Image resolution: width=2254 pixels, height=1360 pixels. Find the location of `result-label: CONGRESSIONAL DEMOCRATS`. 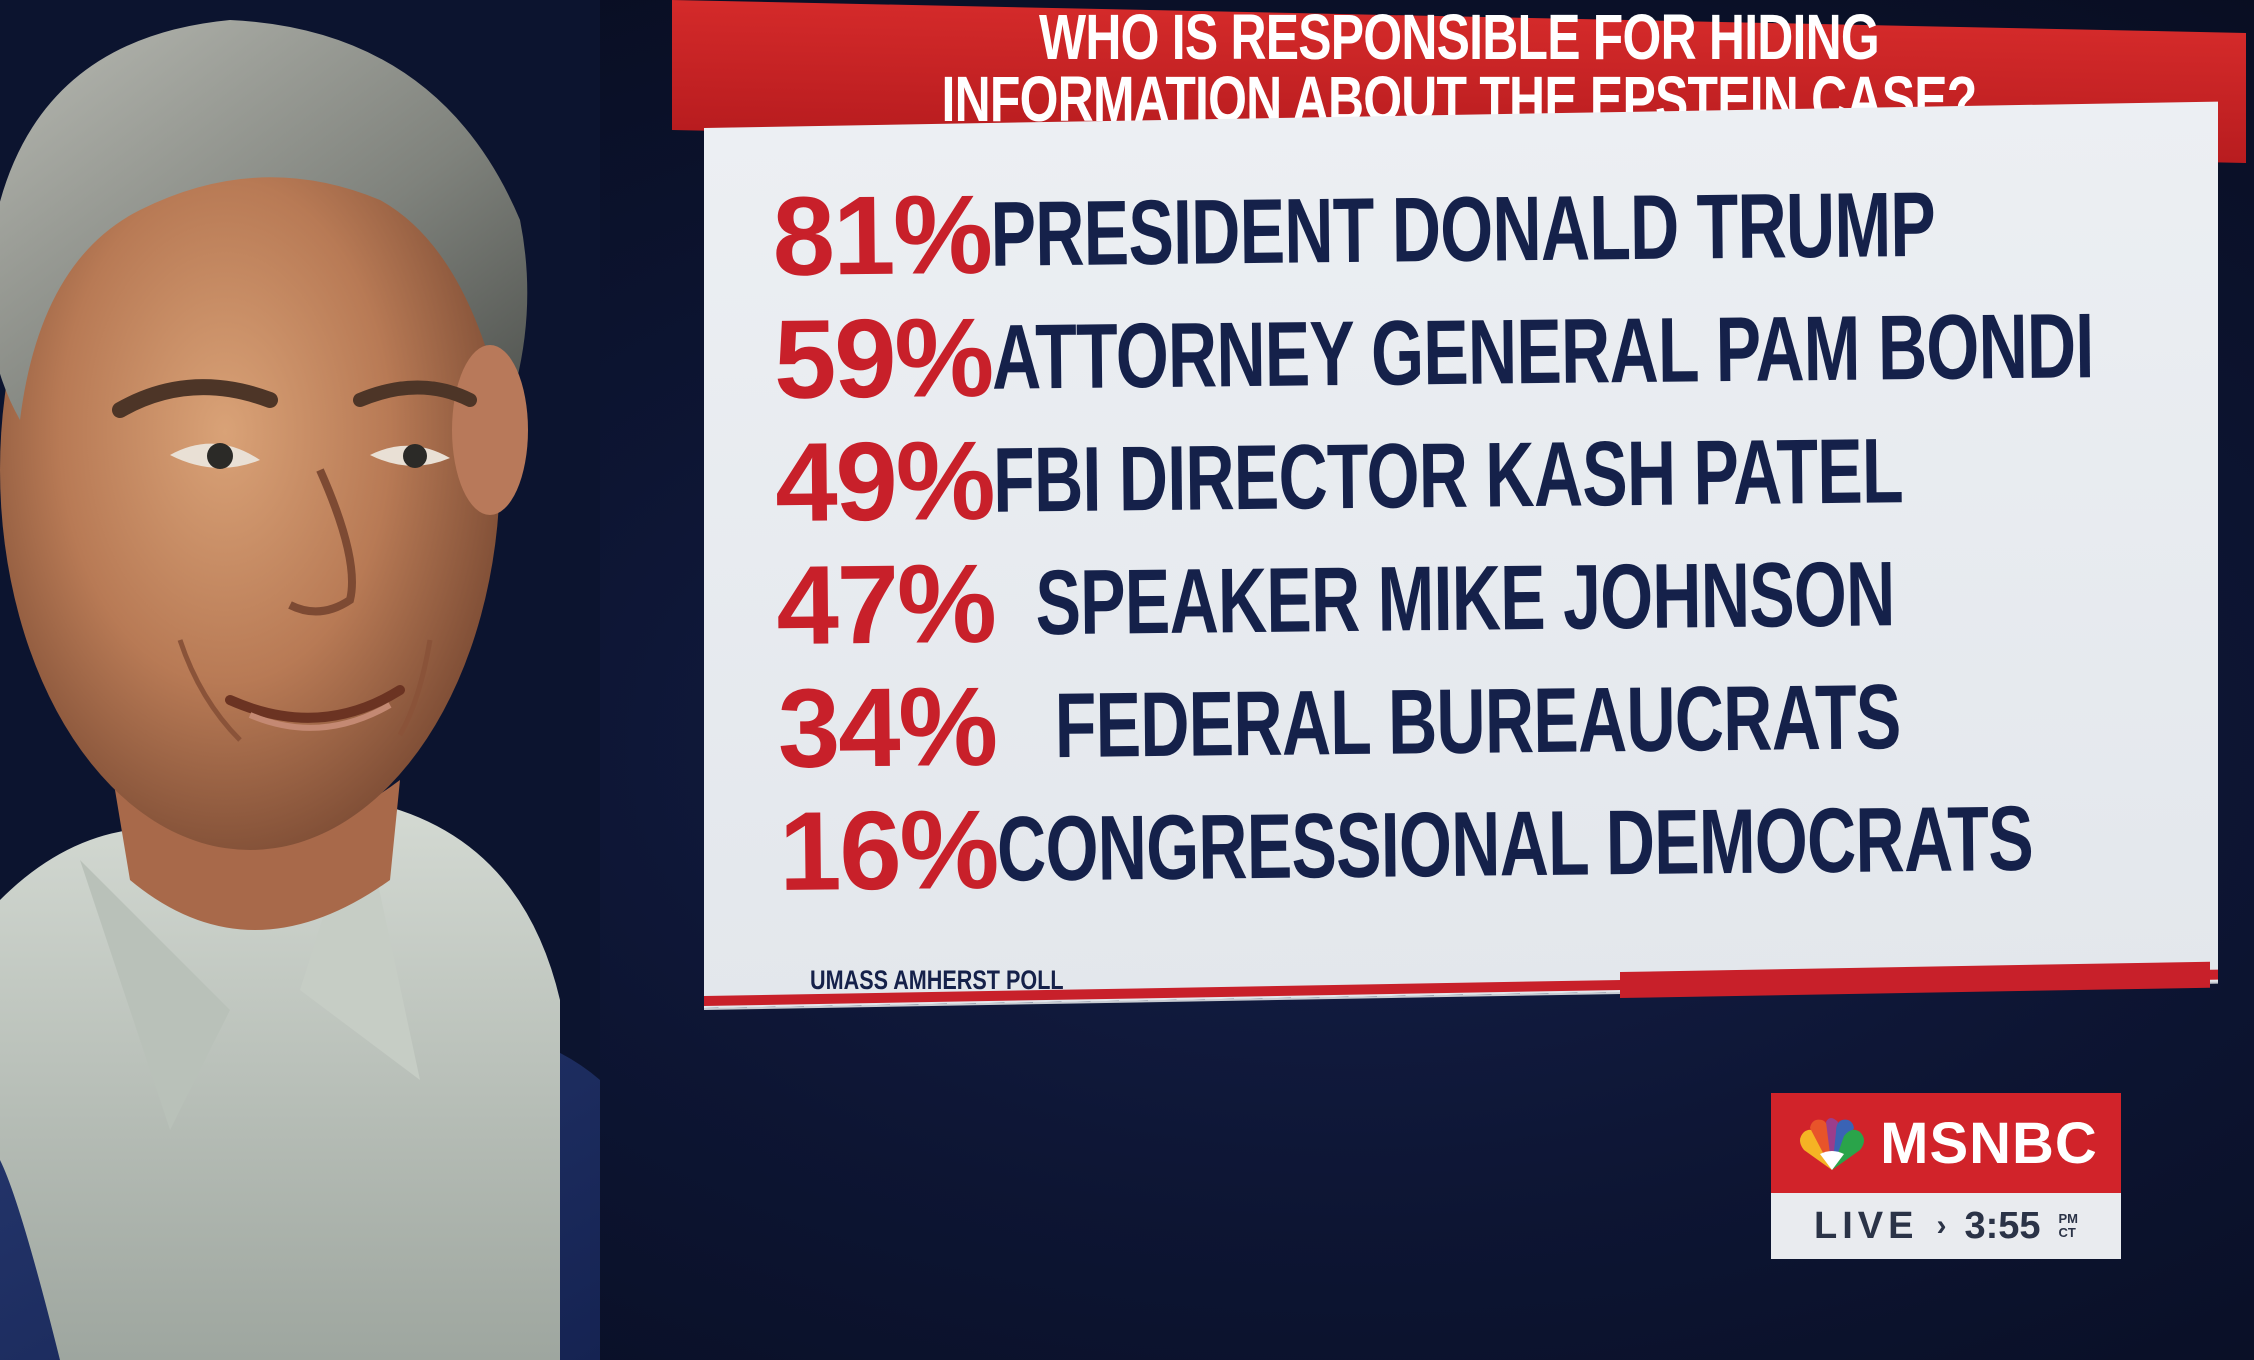

result-label: CONGRESSIONAL DEMOCRATS is located at coordinates (1515, 844).